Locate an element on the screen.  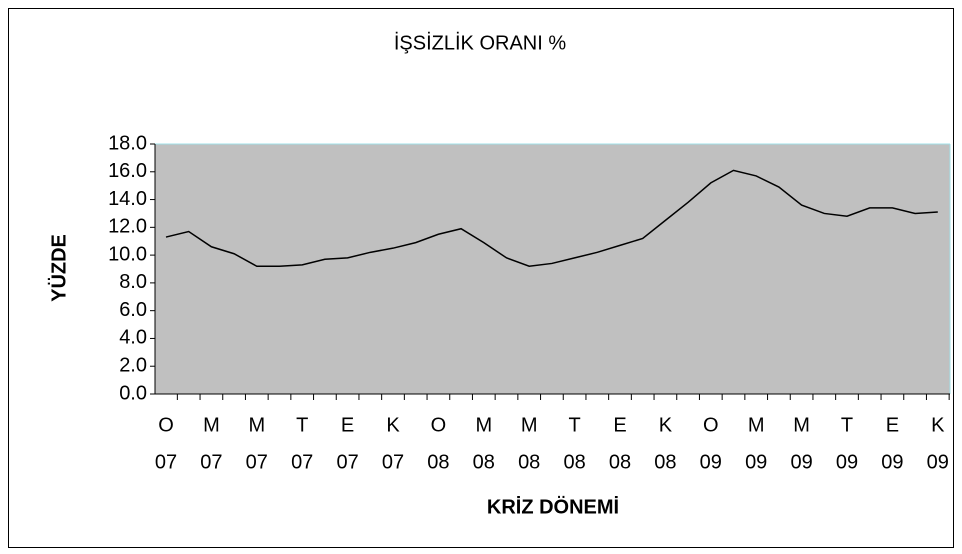
y-tick-label: 14.0 is located at coordinates (127, 199).